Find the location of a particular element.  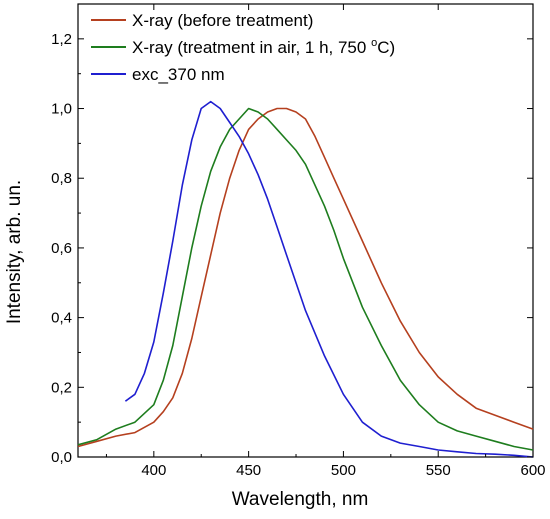

y-tick-label: 0,6 is located at coordinates (61, 248).